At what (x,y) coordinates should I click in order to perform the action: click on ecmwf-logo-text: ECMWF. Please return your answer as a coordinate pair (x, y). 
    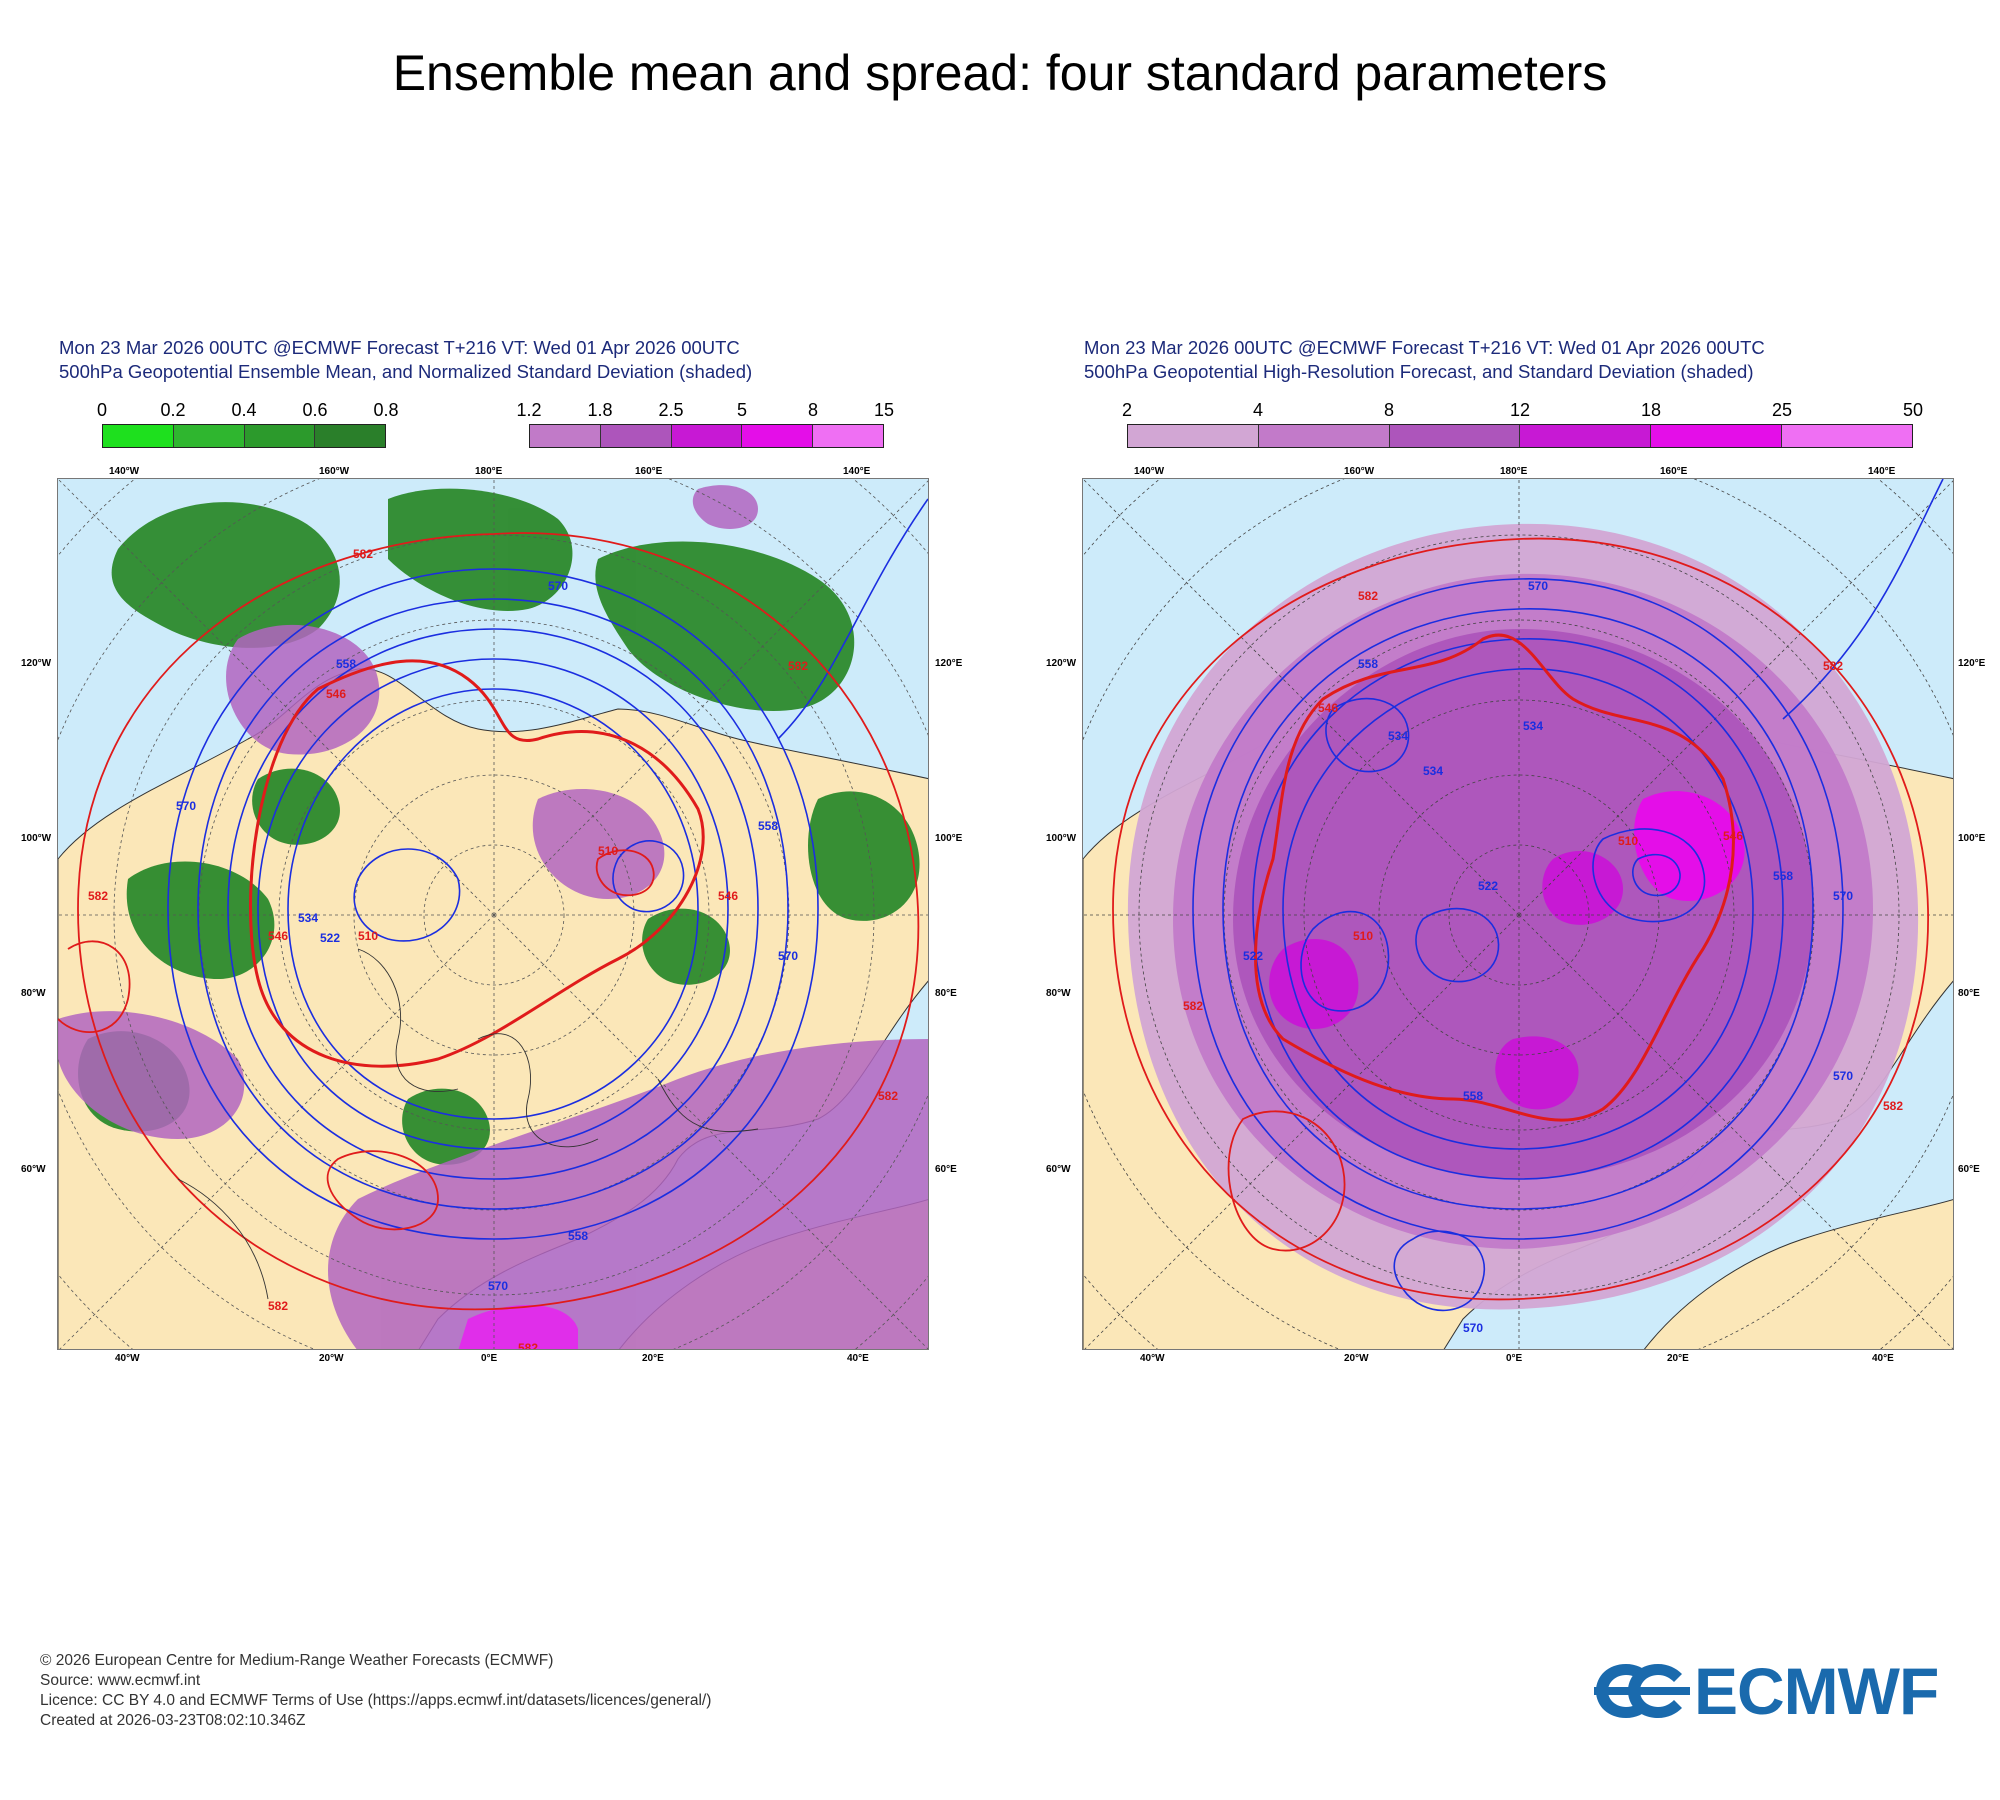
    Looking at the image, I should click on (1816, 1691).